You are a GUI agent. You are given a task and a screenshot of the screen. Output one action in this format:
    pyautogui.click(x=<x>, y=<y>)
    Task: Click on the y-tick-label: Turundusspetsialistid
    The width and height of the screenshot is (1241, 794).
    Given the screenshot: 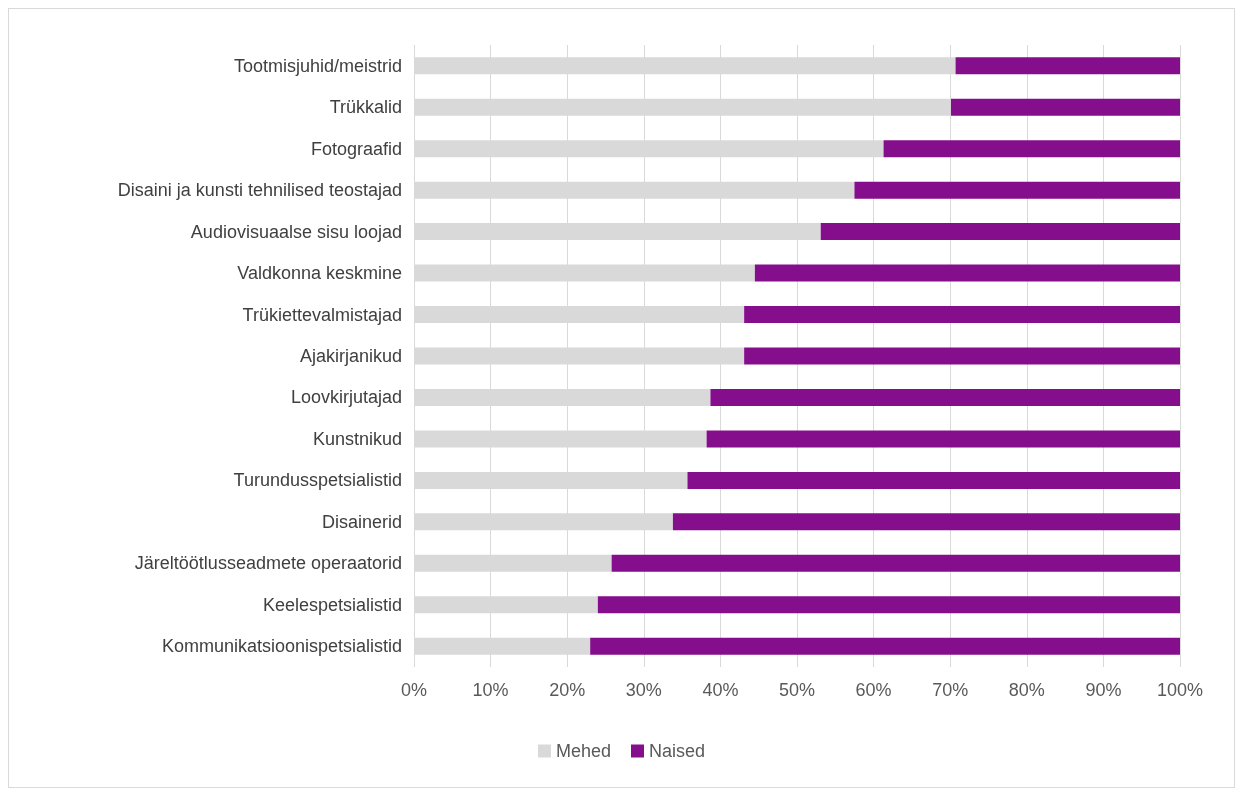 What is the action you would take?
    pyautogui.click(x=317, y=480)
    